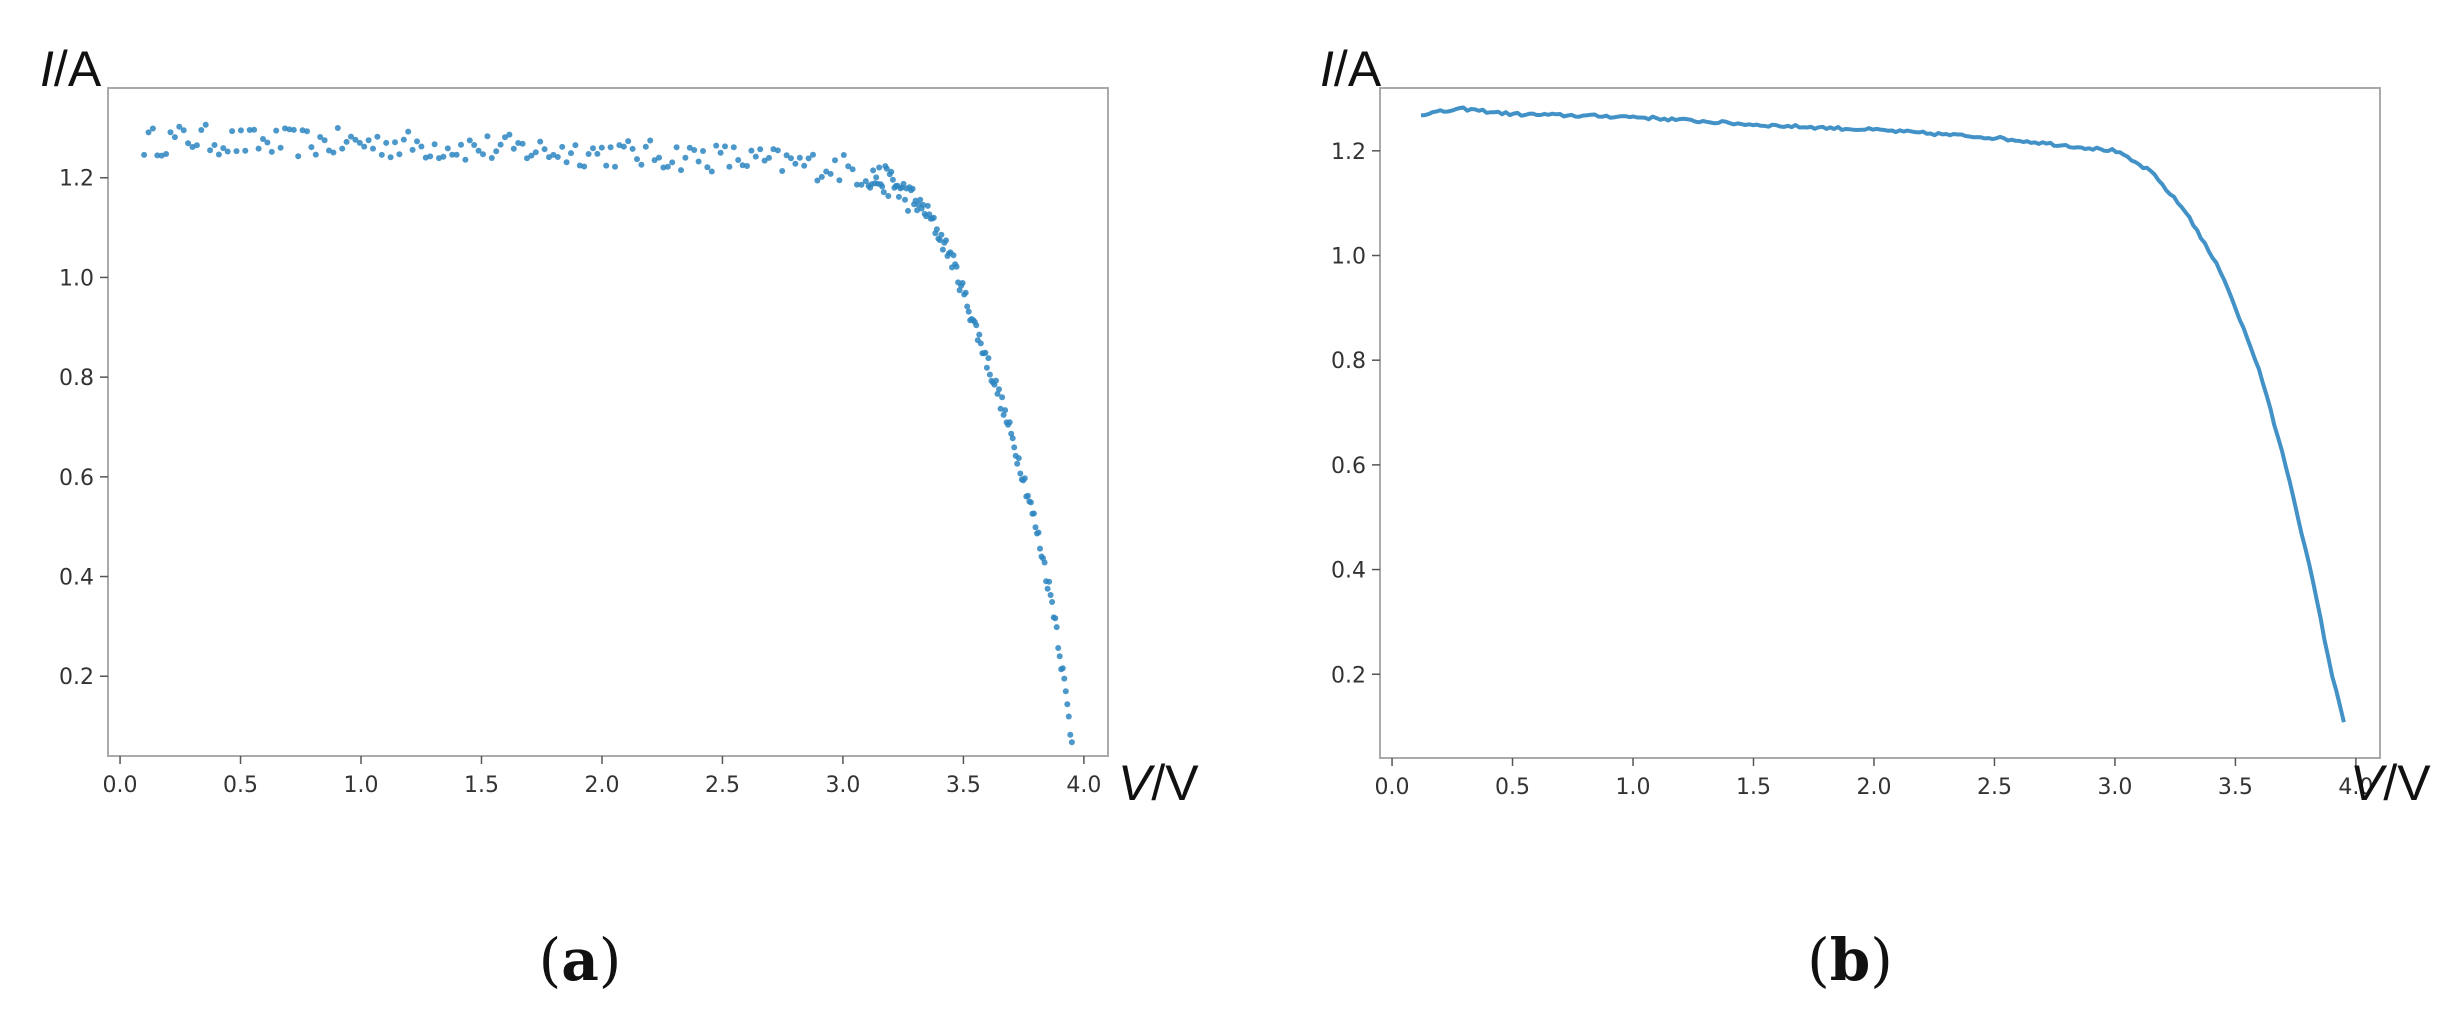 The width and height of the screenshot is (2460, 1016). What do you see at coordinates (2235, 787) in the screenshot?
I see `x-tick-label: 3.5` at bounding box center [2235, 787].